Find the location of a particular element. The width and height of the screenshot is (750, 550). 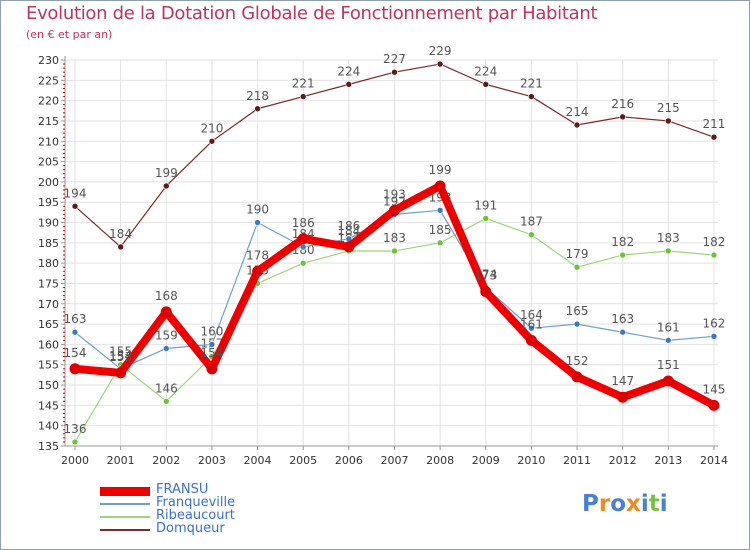

data-label: 229 is located at coordinates (440, 51).